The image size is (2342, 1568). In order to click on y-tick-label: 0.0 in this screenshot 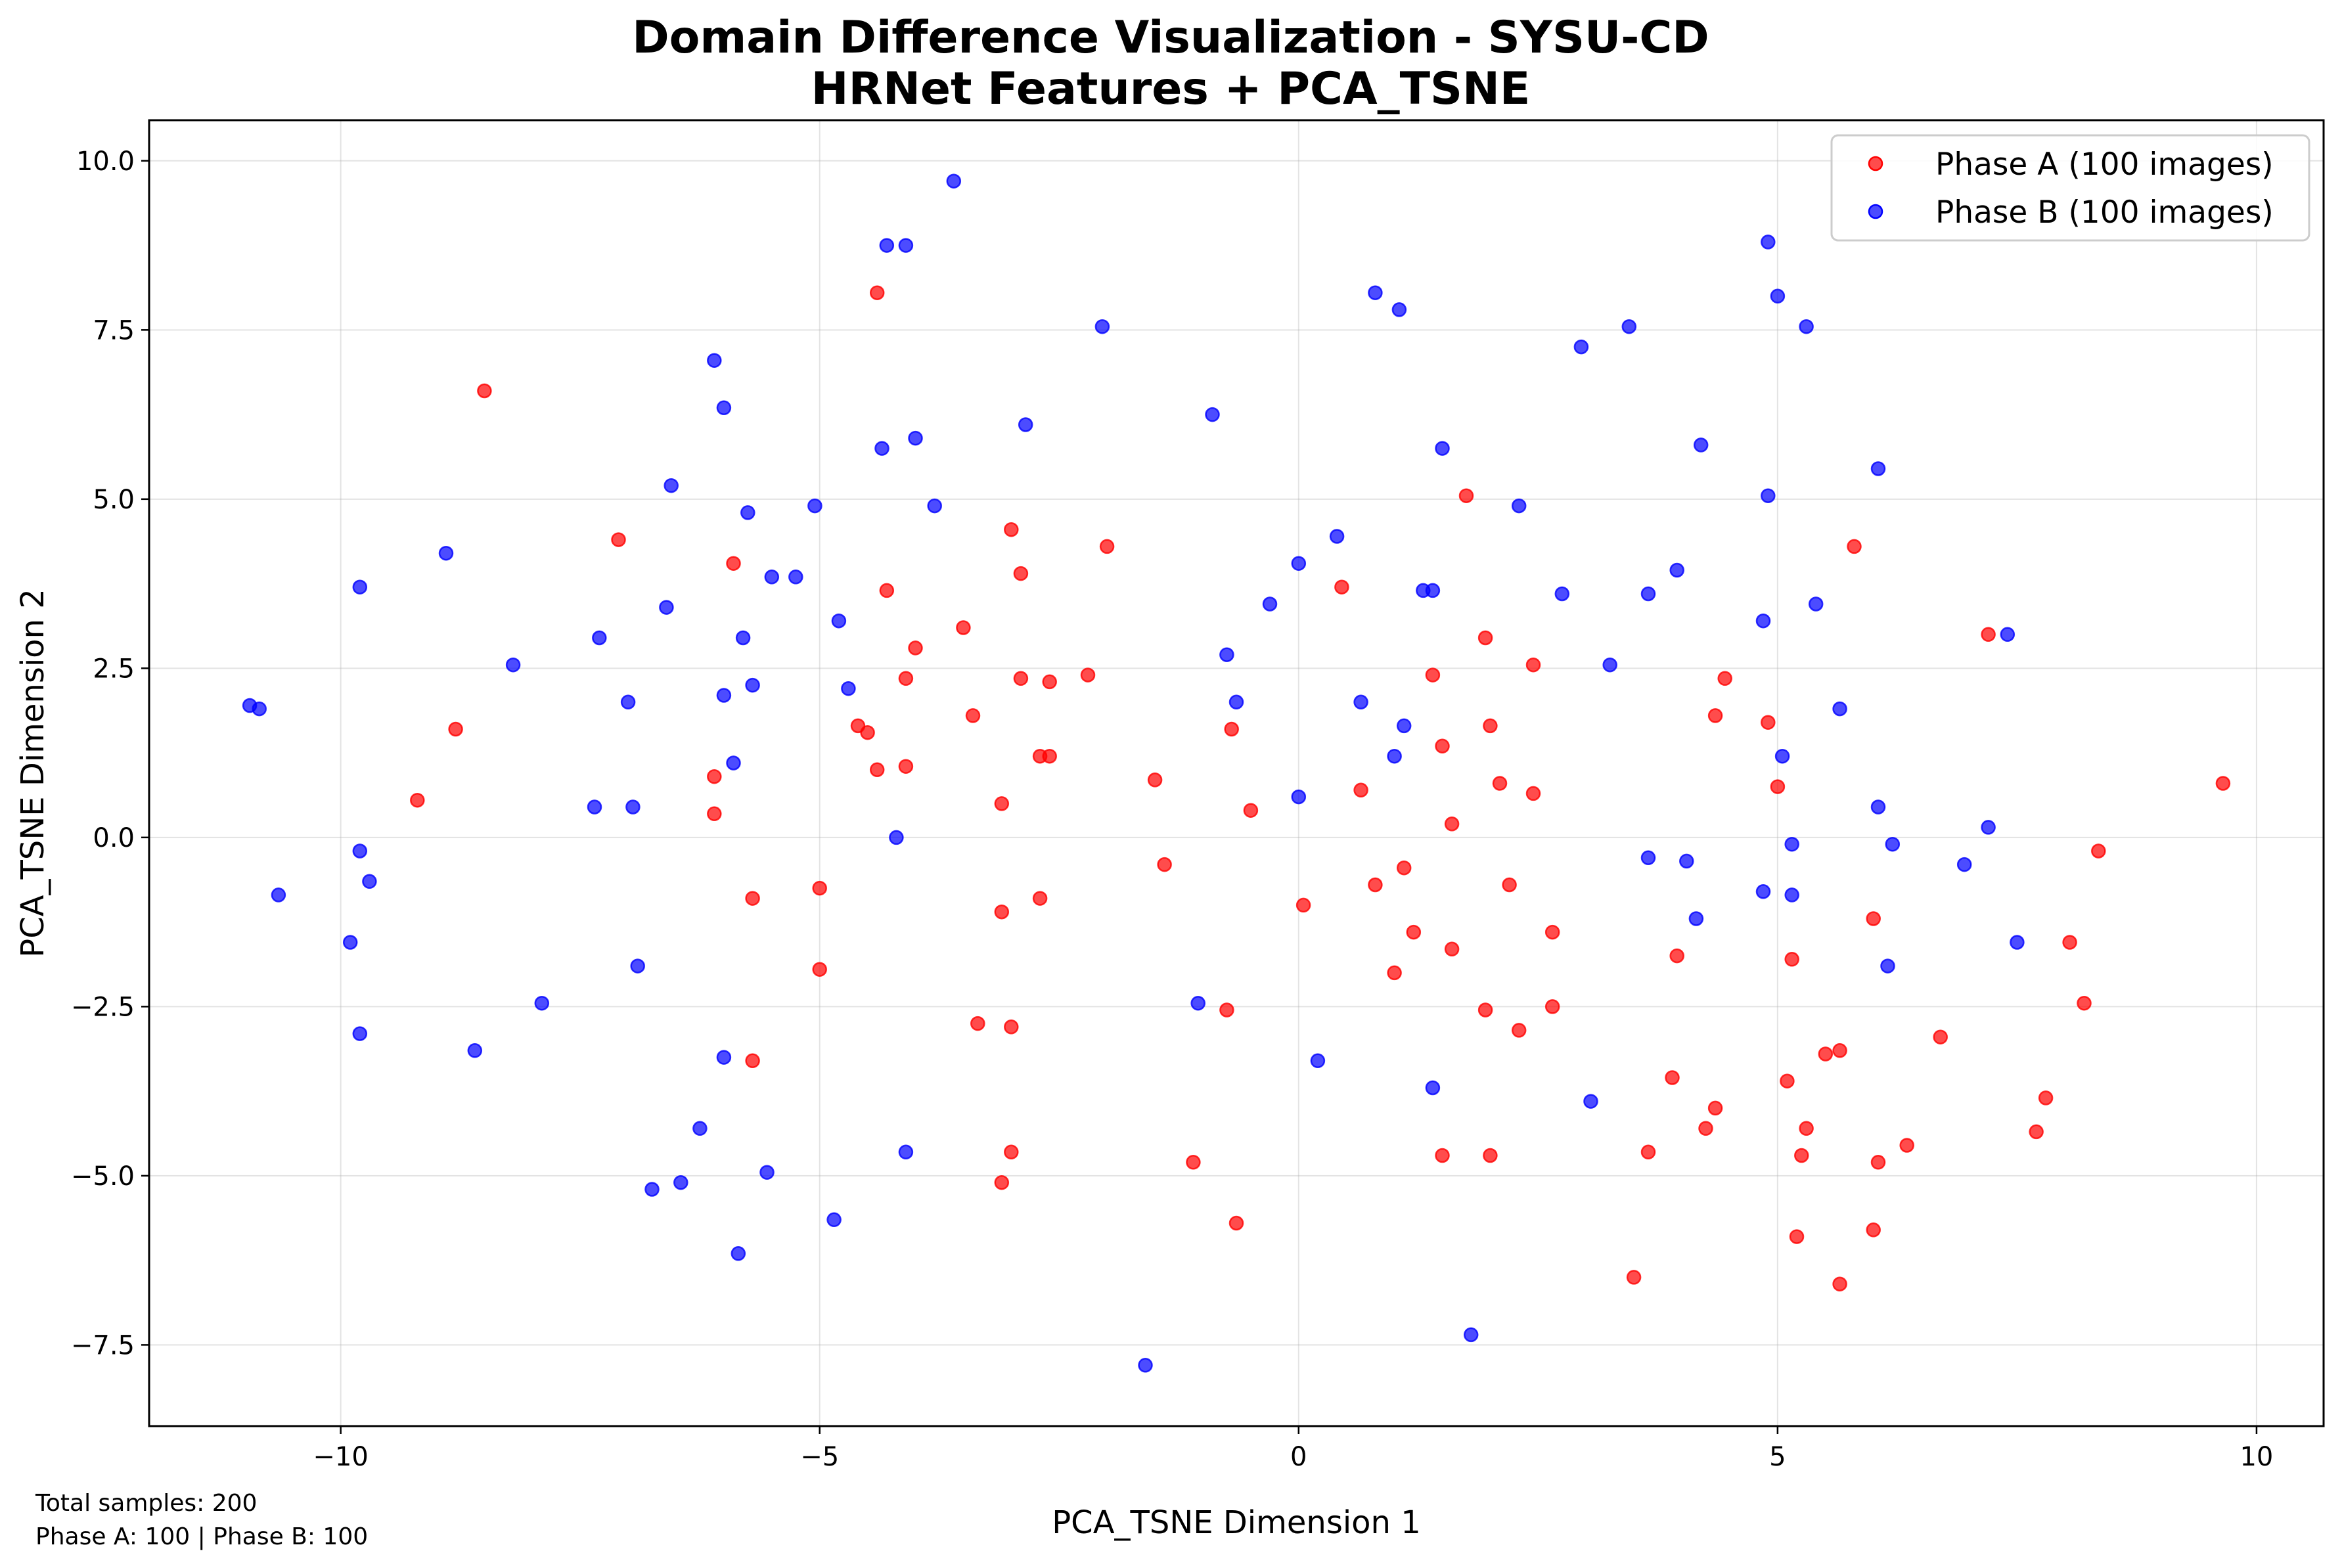, I will do `click(114, 838)`.